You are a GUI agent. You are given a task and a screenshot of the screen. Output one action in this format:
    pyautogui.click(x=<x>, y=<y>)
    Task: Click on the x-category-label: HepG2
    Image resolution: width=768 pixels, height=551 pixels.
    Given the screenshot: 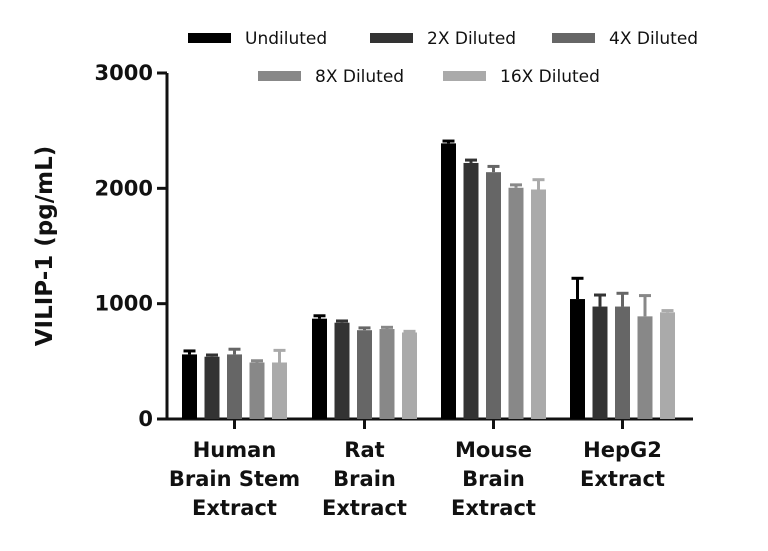 What is the action you would take?
    pyautogui.click(x=622, y=450)
    